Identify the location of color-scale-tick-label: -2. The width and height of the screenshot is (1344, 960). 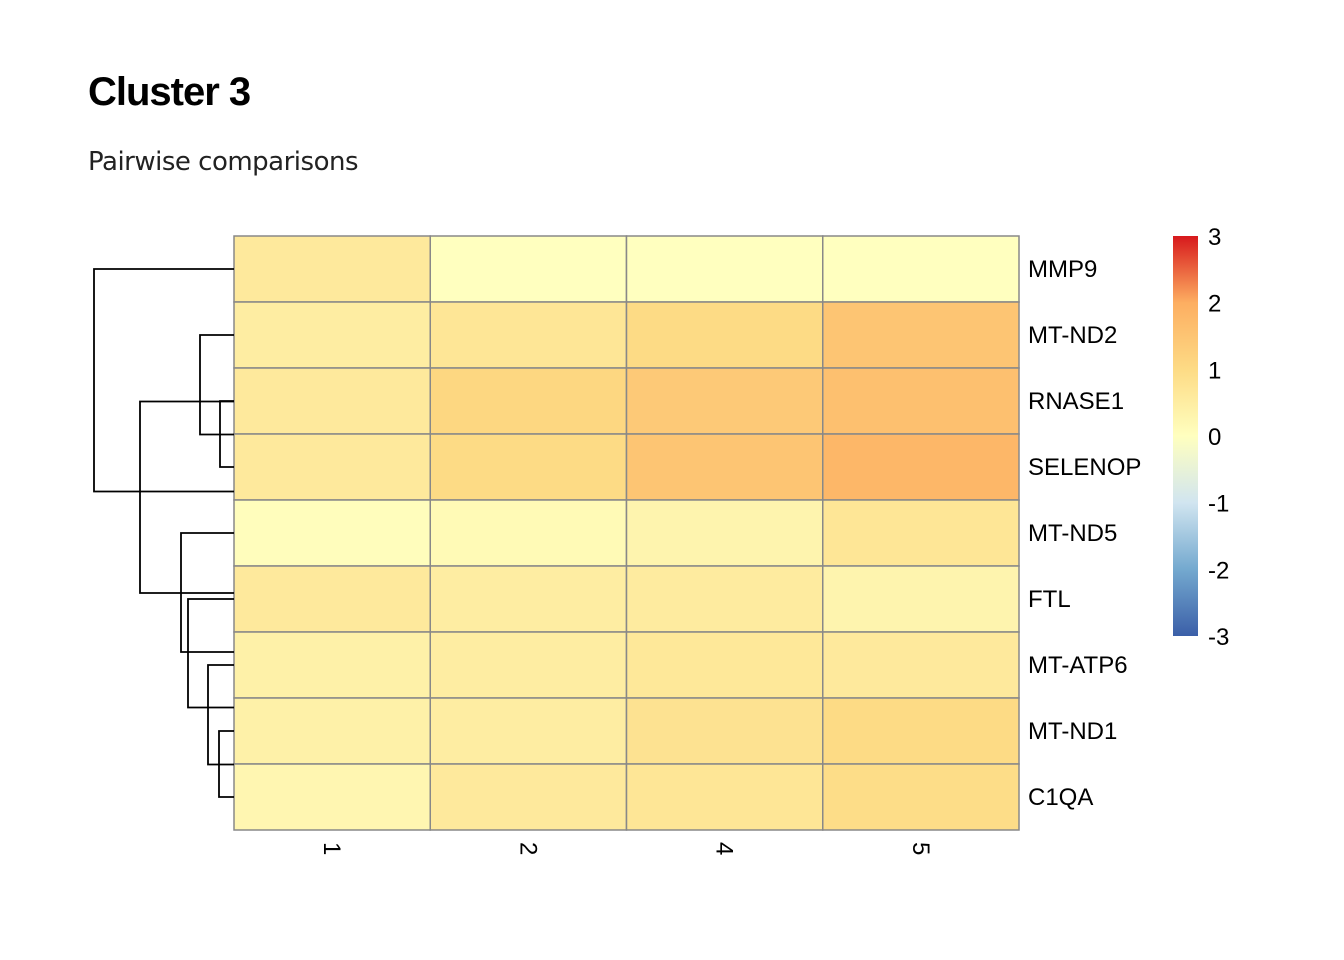
(1218, 570).